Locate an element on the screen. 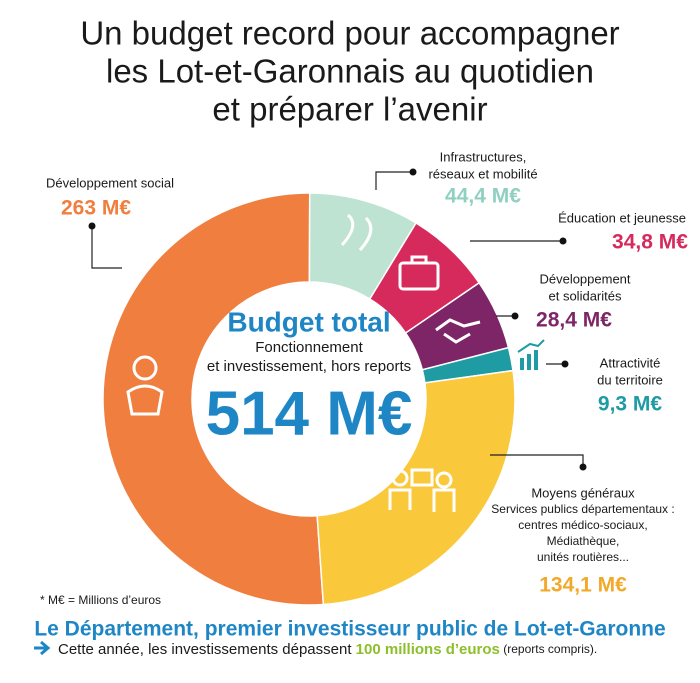  center-subtitle: Fonctionnement is located at coordinates (309, 347).